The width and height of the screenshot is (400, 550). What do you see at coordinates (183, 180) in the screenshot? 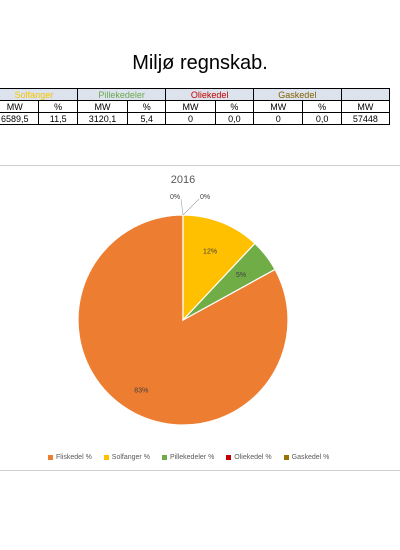
I see `chart-title: 2016` at bounding box center [183, 180].